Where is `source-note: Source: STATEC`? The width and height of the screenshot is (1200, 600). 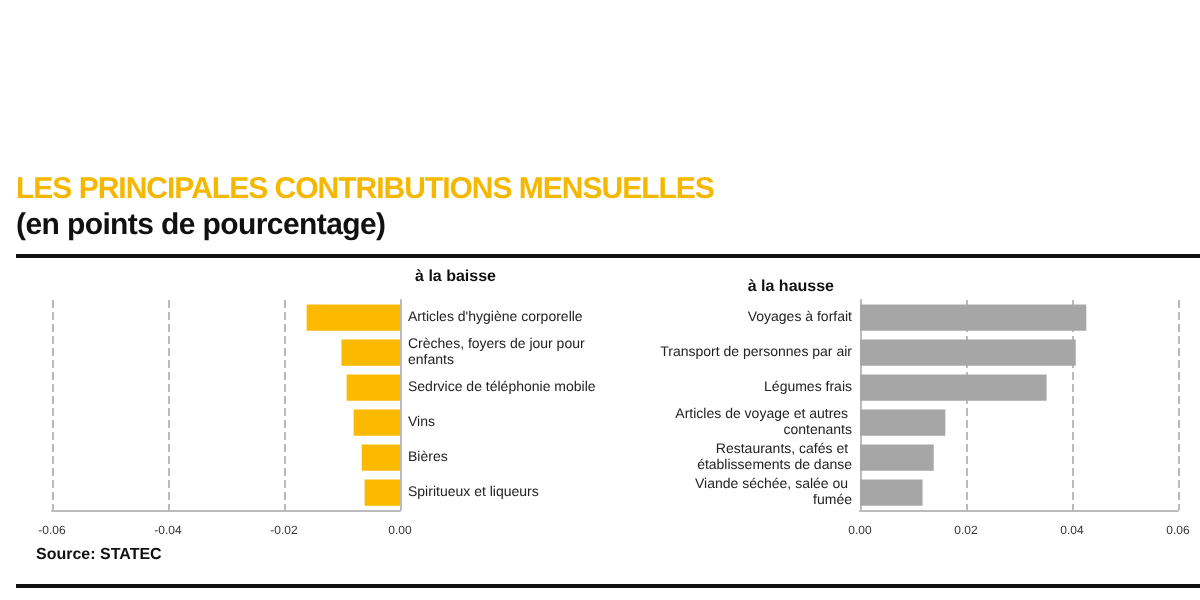 source-note: Source: STATEC is located at coordinates (99, 554).